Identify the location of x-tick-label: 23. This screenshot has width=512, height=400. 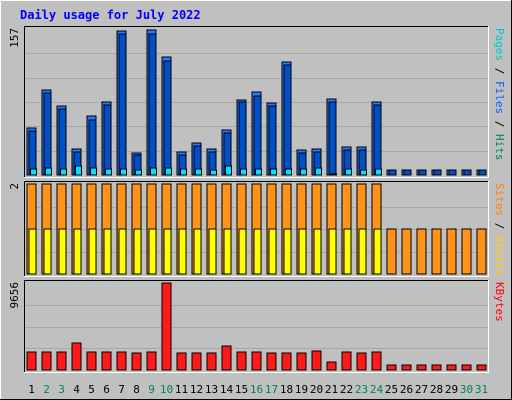
(361, 389).